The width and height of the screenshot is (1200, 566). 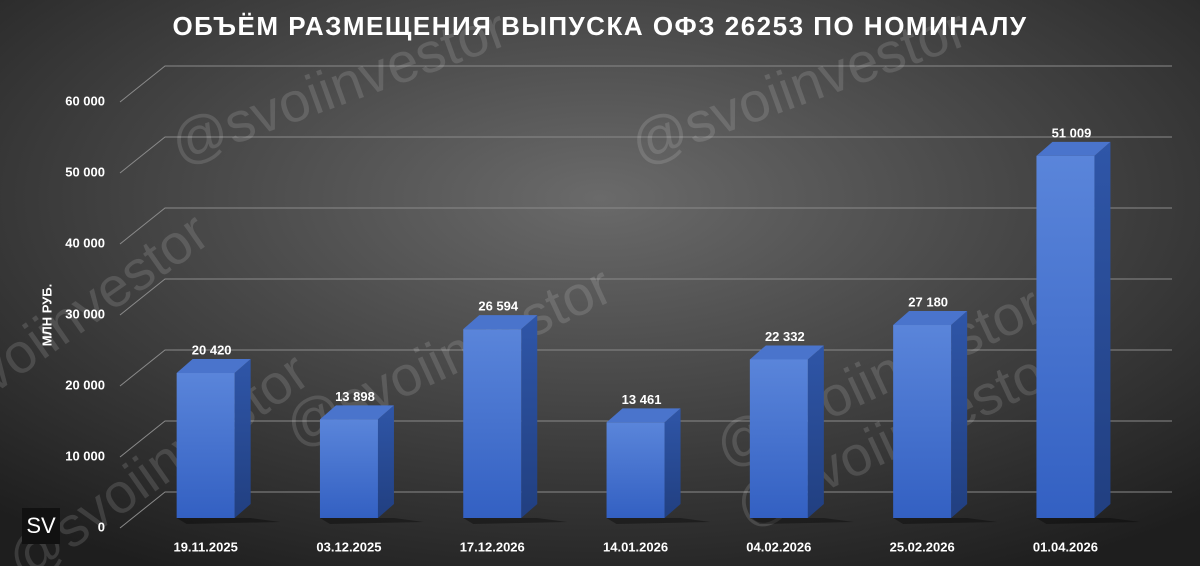 I want to click on y-tick-label: 0, so click(x=101, y=526).